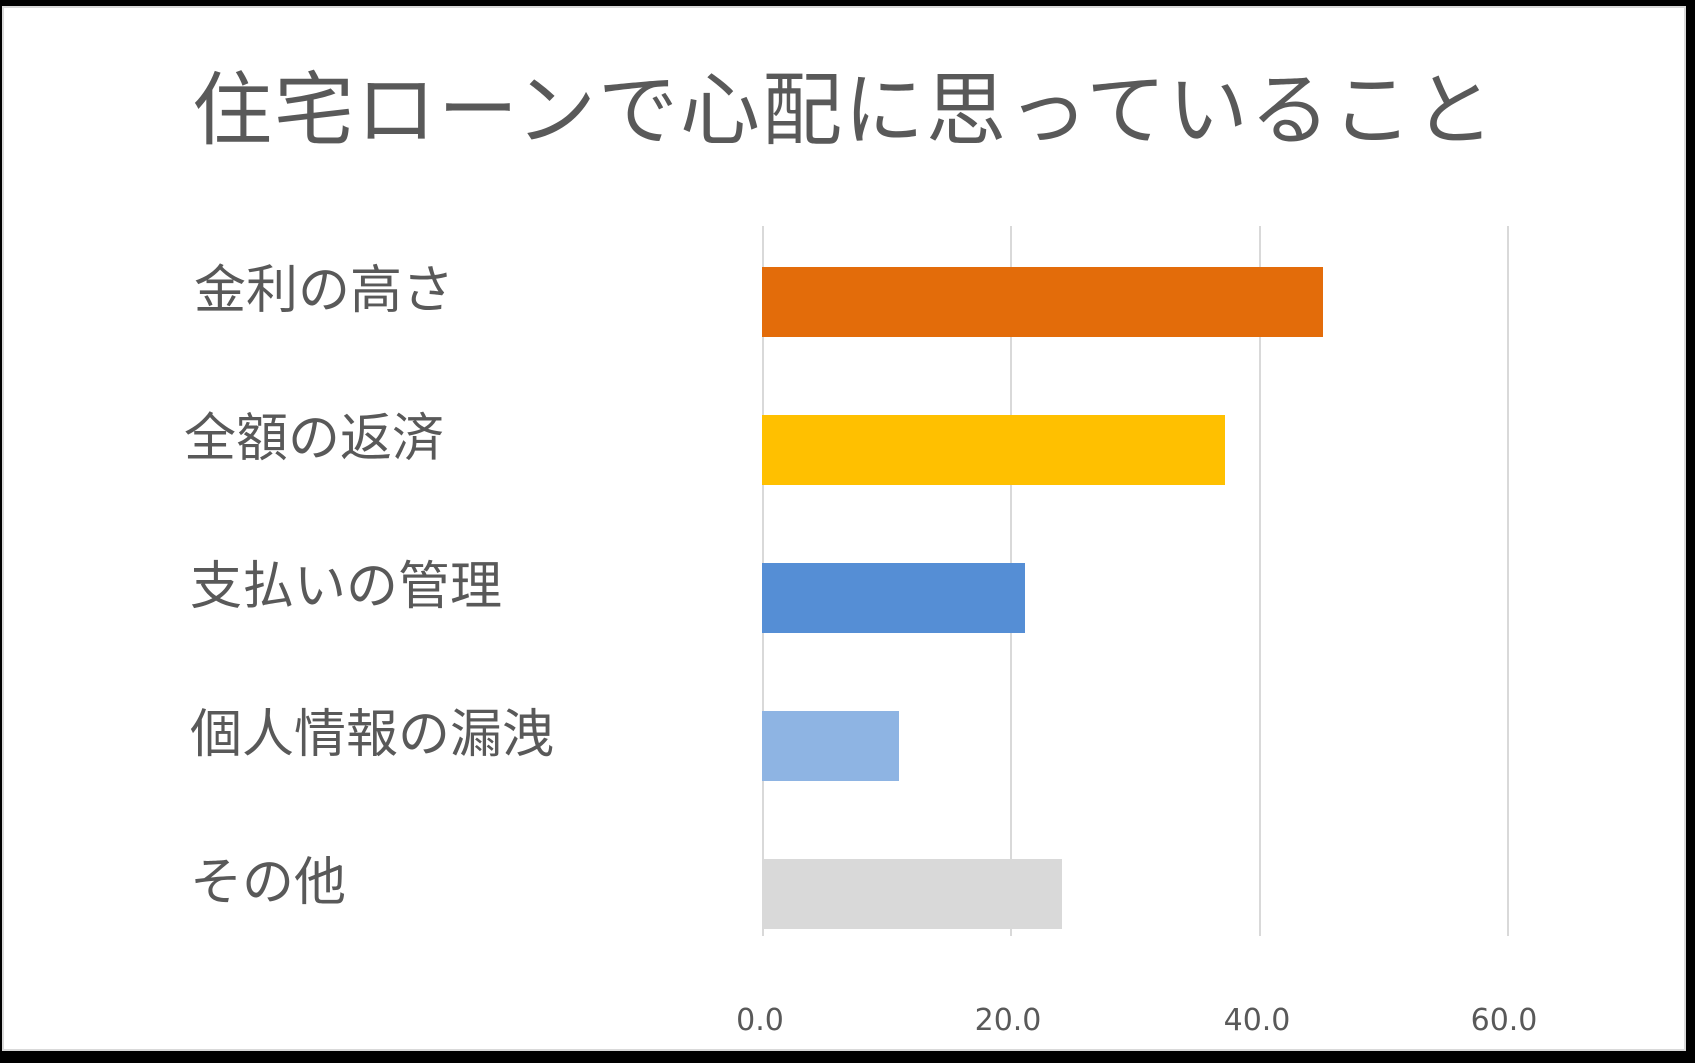 The image size is (1695, 1063). Describe the element at coordinates (314, 439) in the screenshot. I see `category-label: 全額の返済` at that location.